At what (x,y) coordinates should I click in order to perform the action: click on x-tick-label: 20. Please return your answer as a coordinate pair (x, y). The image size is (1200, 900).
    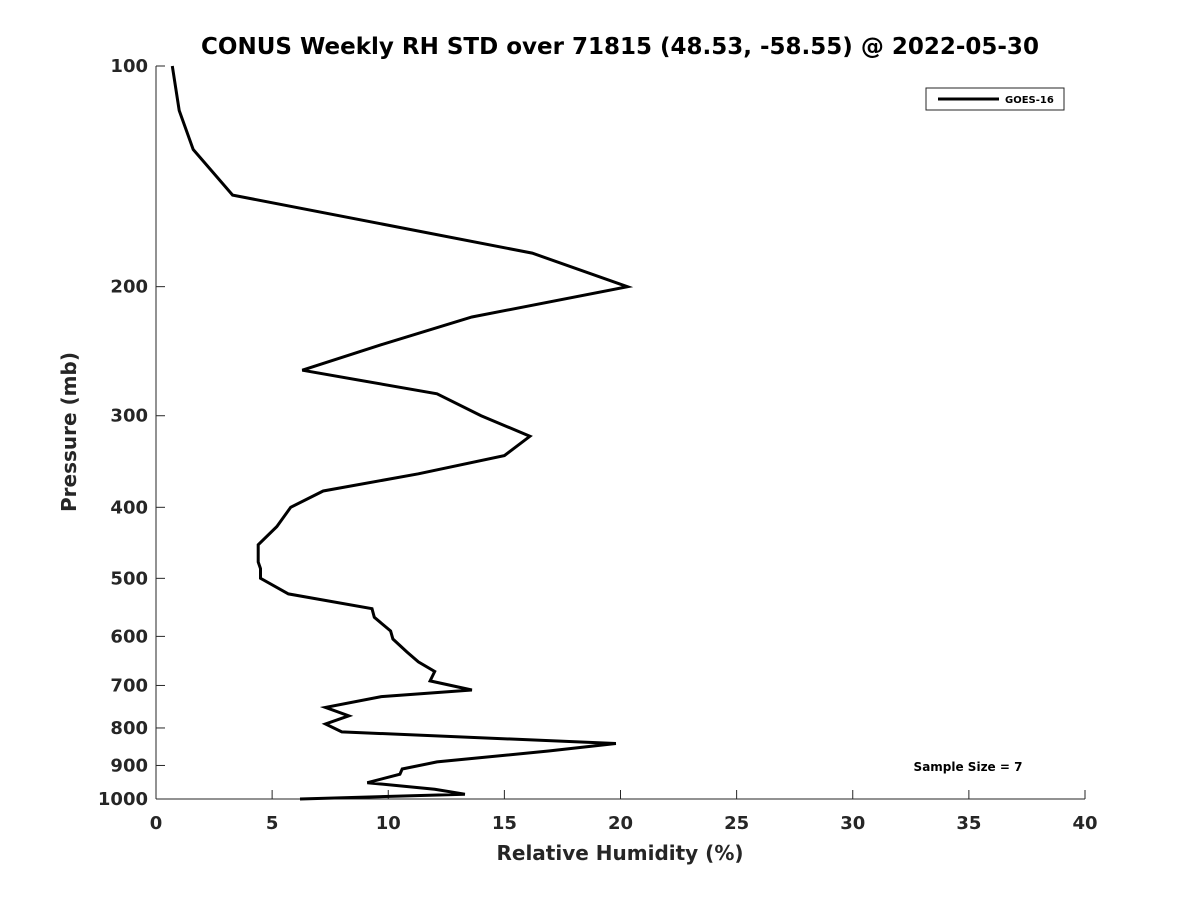
    Looking at the image, I should click on (620, 823).